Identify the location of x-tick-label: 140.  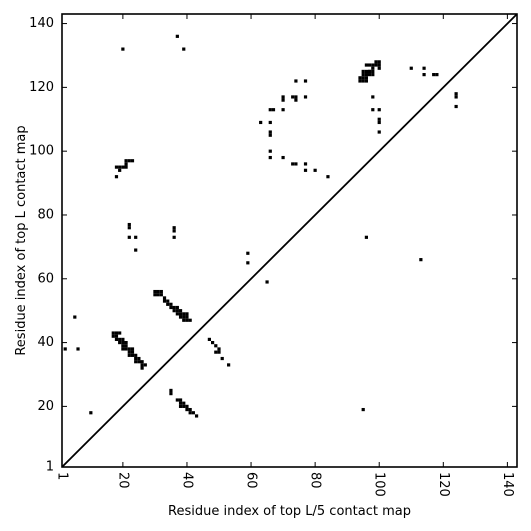
(507, 484).